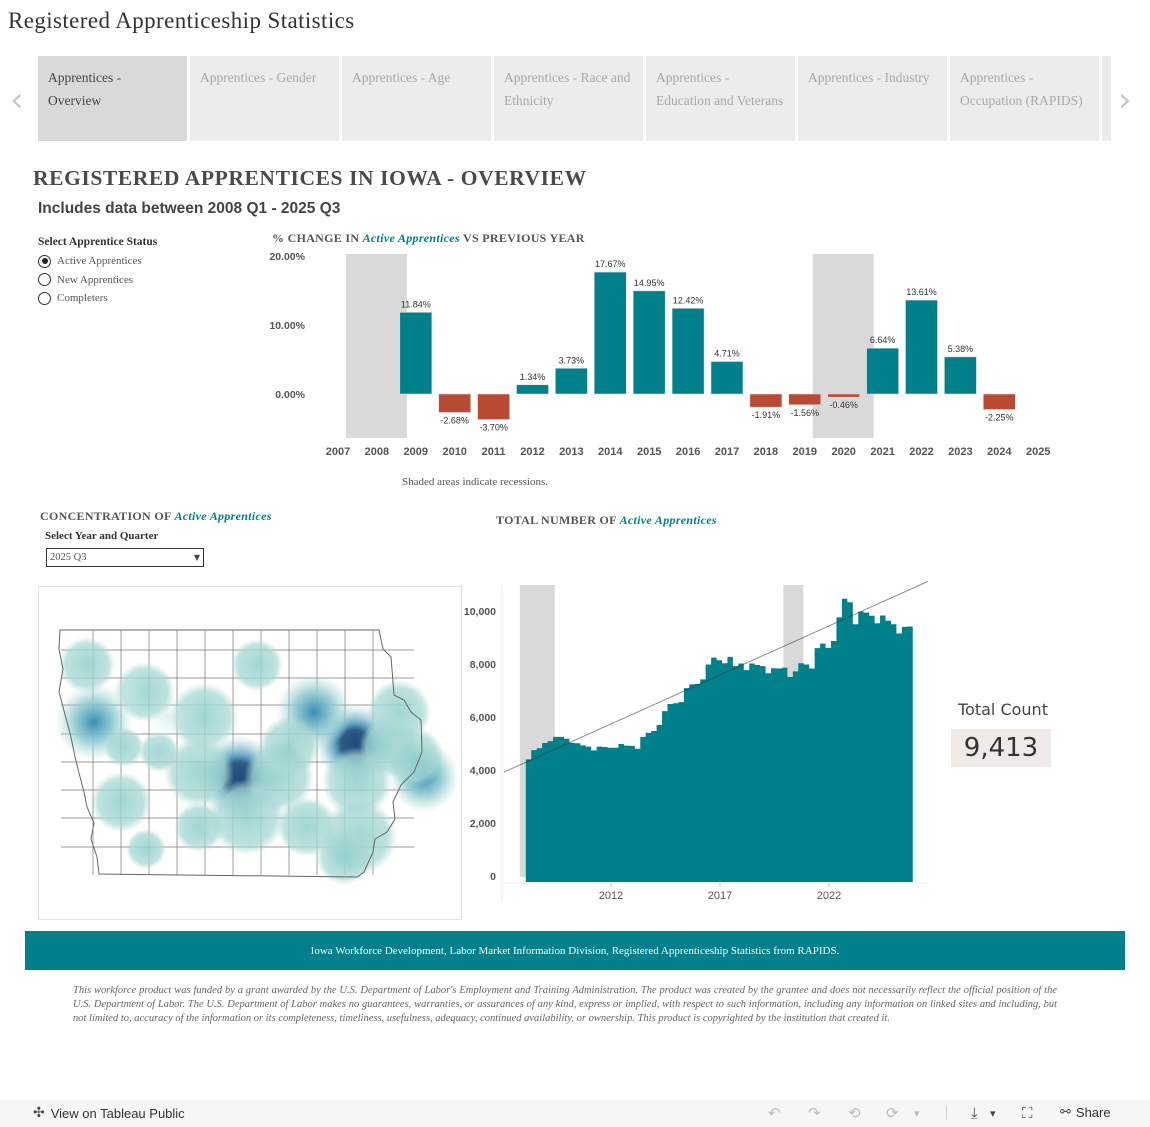 This screenshot has width=1150, height=1127. What do you see at coordinates (287, 326) in the screenshot?
I see `y-tick-label: 10.00%` at bounding box center [287, 326].